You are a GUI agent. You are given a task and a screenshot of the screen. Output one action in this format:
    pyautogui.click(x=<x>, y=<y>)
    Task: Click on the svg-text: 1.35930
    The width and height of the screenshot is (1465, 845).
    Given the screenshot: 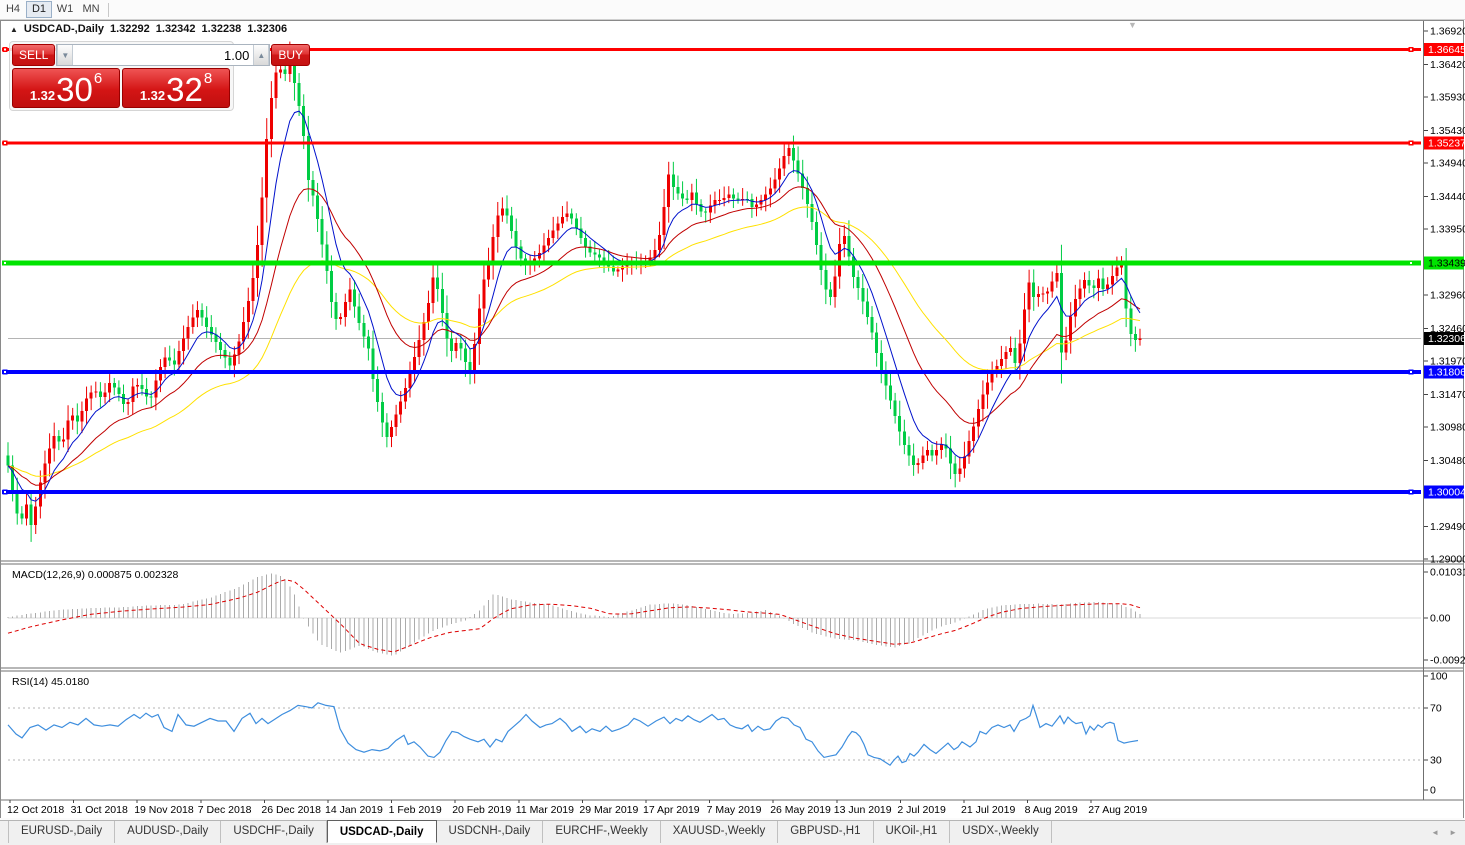 What is the action you would take?
    pyautogui.click(x=1447, y=98)
    